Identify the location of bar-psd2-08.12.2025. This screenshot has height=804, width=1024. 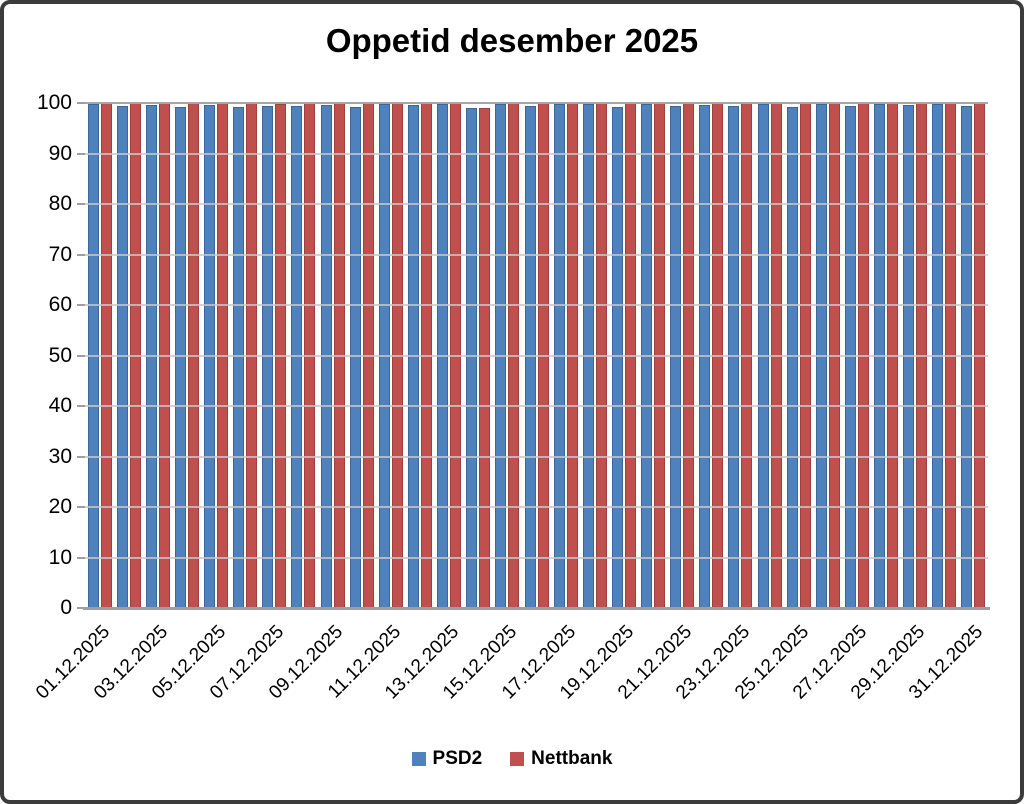
(297, 357).